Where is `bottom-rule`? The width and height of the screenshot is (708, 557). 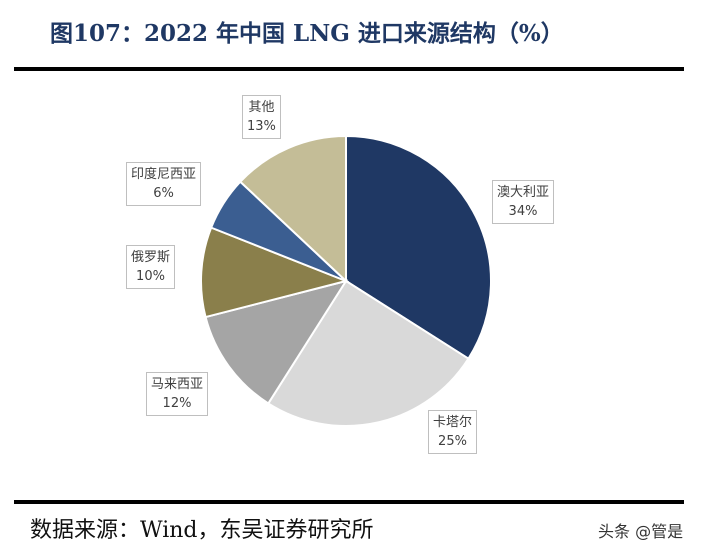
bottom-rule is located at coordinates (349, 502).